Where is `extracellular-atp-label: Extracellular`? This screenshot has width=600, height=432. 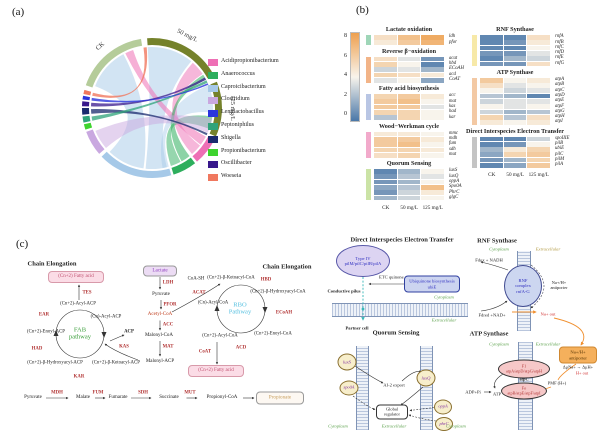
extracellular-atp-label: Extracellular is located at coordinates (548, 344).